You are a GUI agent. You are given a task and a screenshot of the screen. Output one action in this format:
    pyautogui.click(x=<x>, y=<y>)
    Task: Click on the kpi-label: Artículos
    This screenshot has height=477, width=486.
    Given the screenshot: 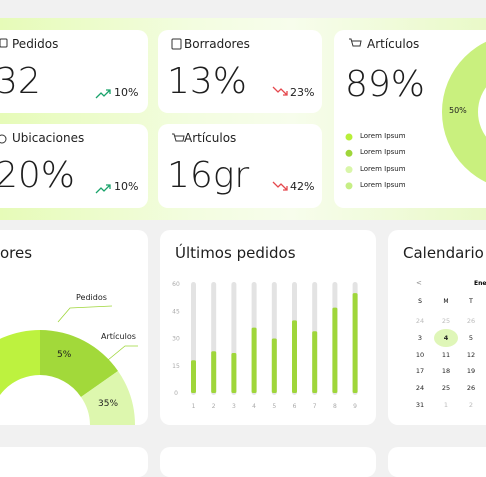 What is the action you would take?
    pyautogui.click(x=210, y=138)
    